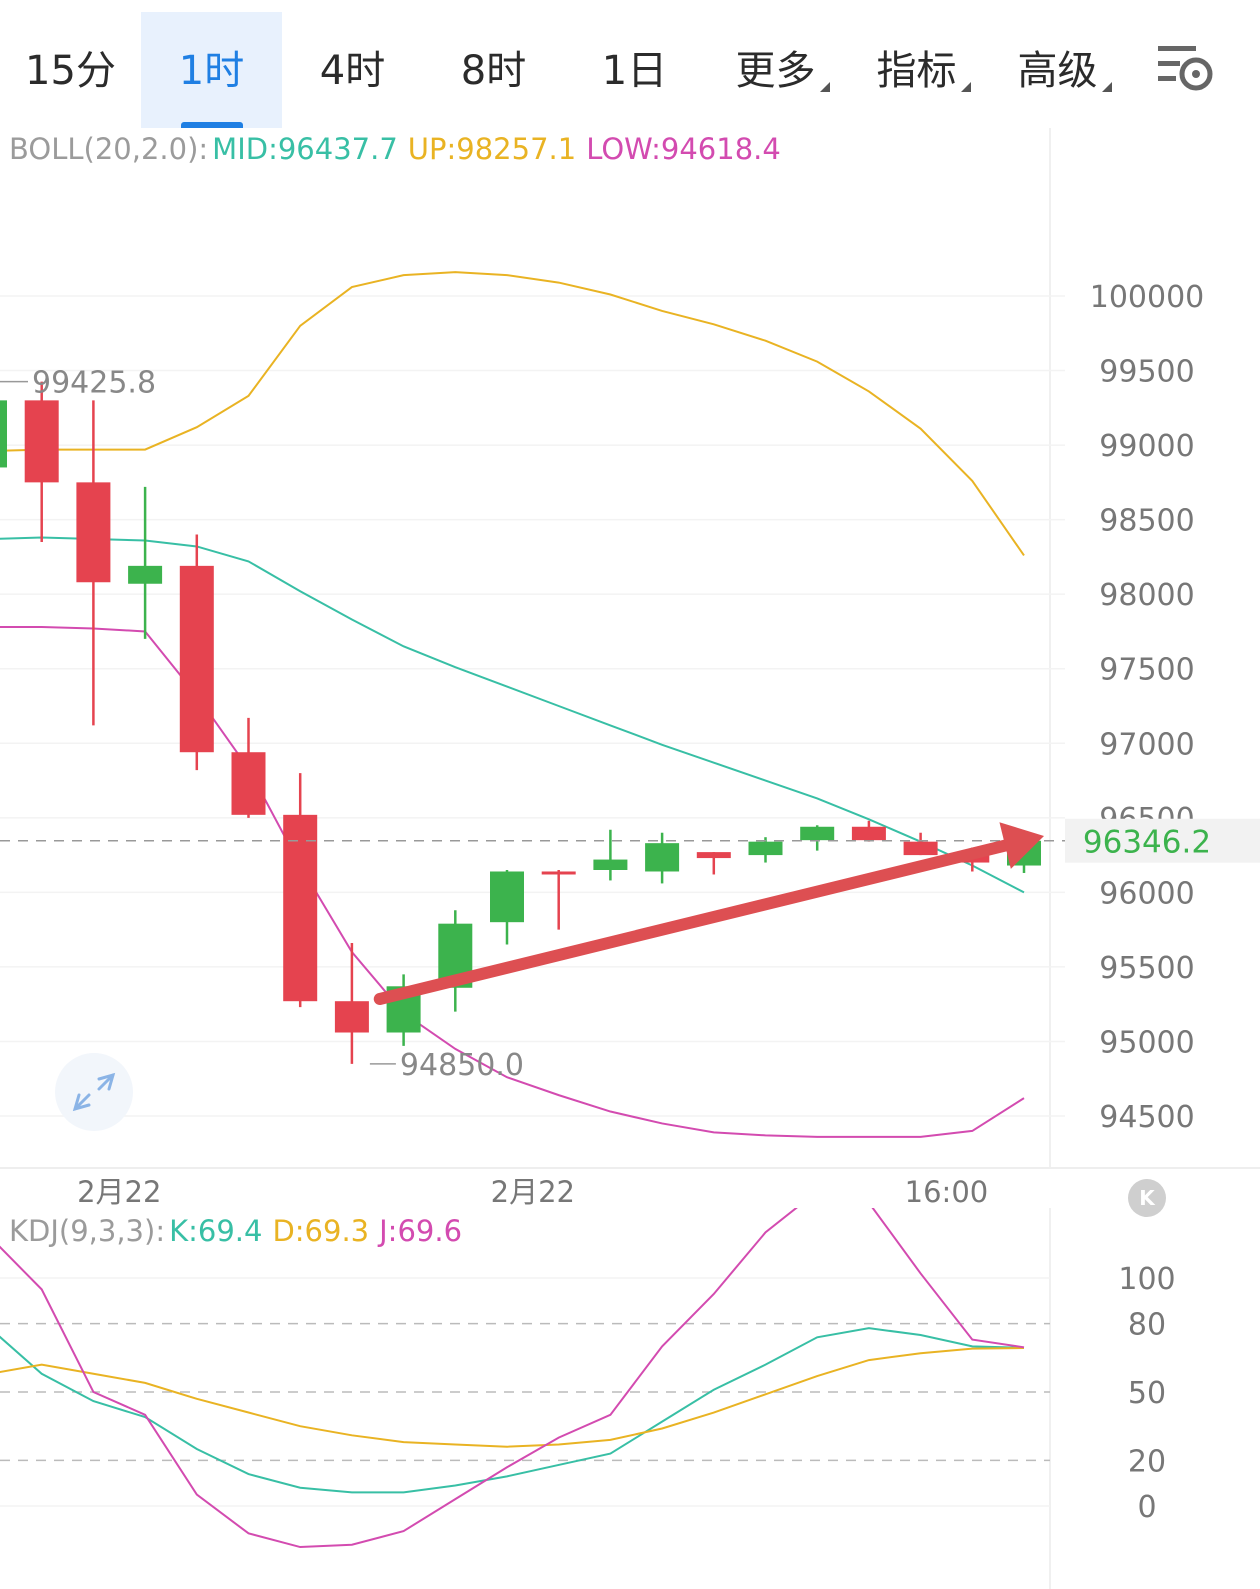  I want to click on boll-upper-line, so click(512, 413).